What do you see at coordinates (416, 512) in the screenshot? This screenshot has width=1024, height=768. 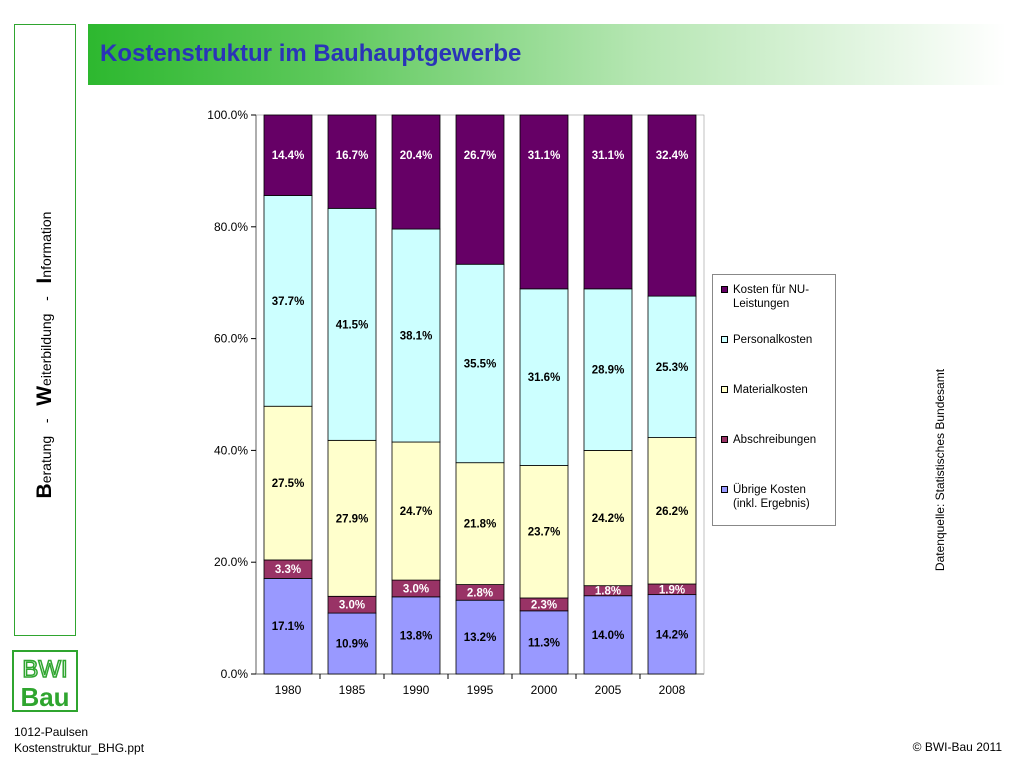 I see `data-label: 24.7%` at bounding box center [416, 512].